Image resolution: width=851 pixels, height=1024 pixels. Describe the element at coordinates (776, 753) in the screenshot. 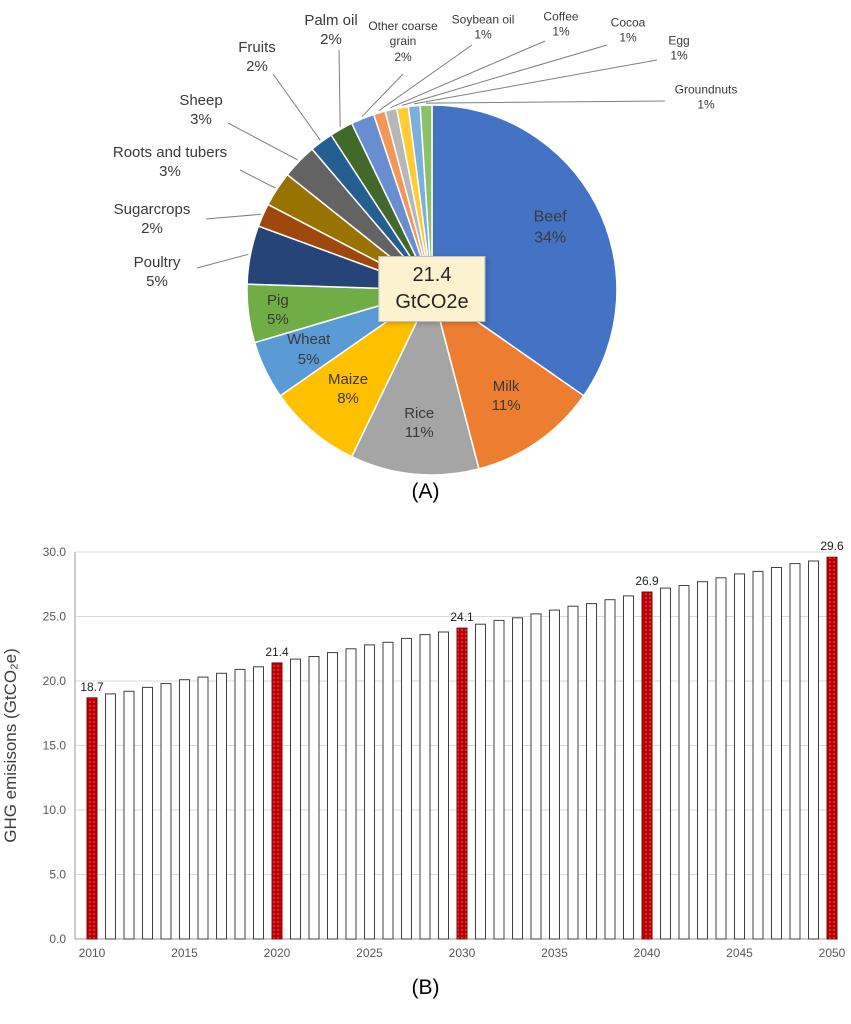

I see `bar-2047` at that location.